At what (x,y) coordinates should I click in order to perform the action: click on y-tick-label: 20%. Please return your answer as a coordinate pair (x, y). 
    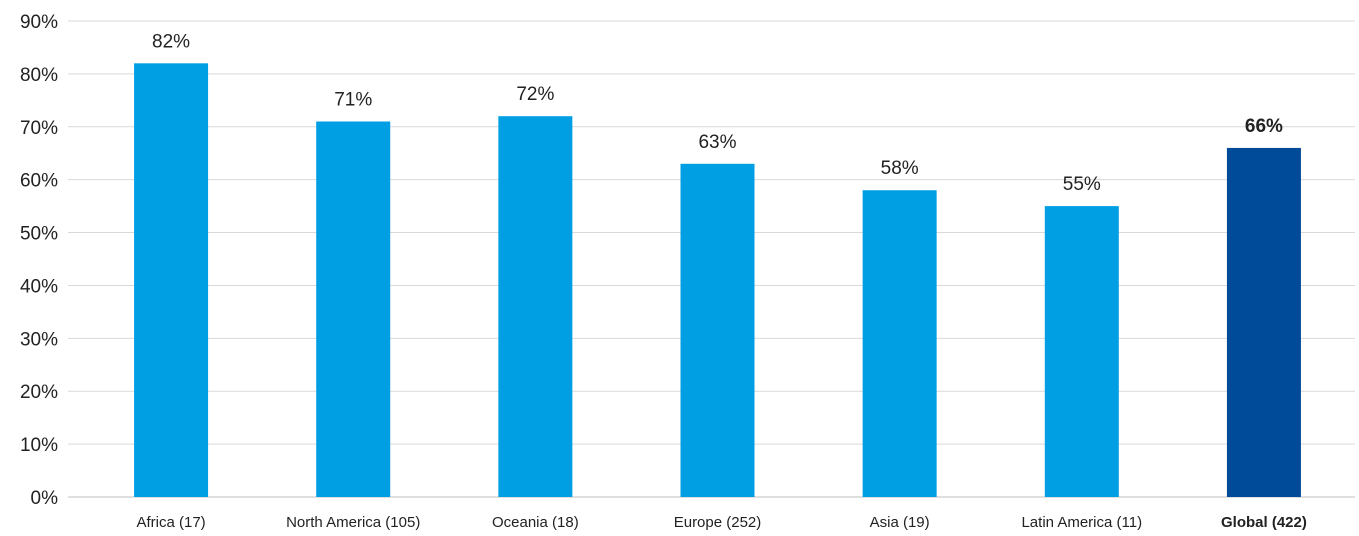
    Looking at the image, I should click on (39, 392).